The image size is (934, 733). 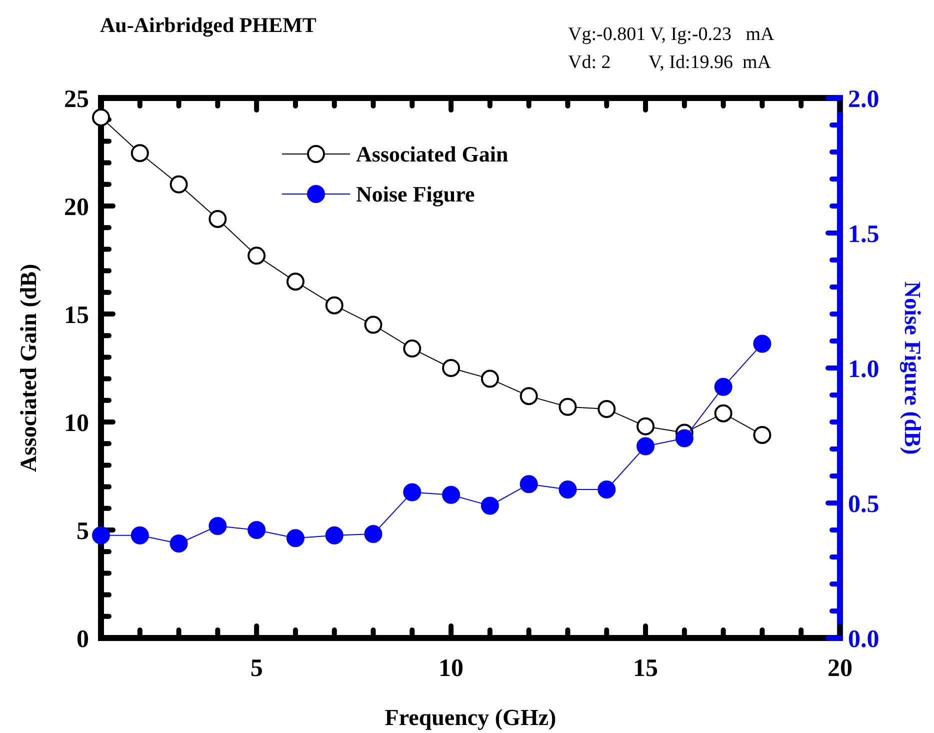 What do you see at coordinates (432, 154) in the screenshot?
I see `legend-label: Associated Gain` at bounding box center [432, 154].